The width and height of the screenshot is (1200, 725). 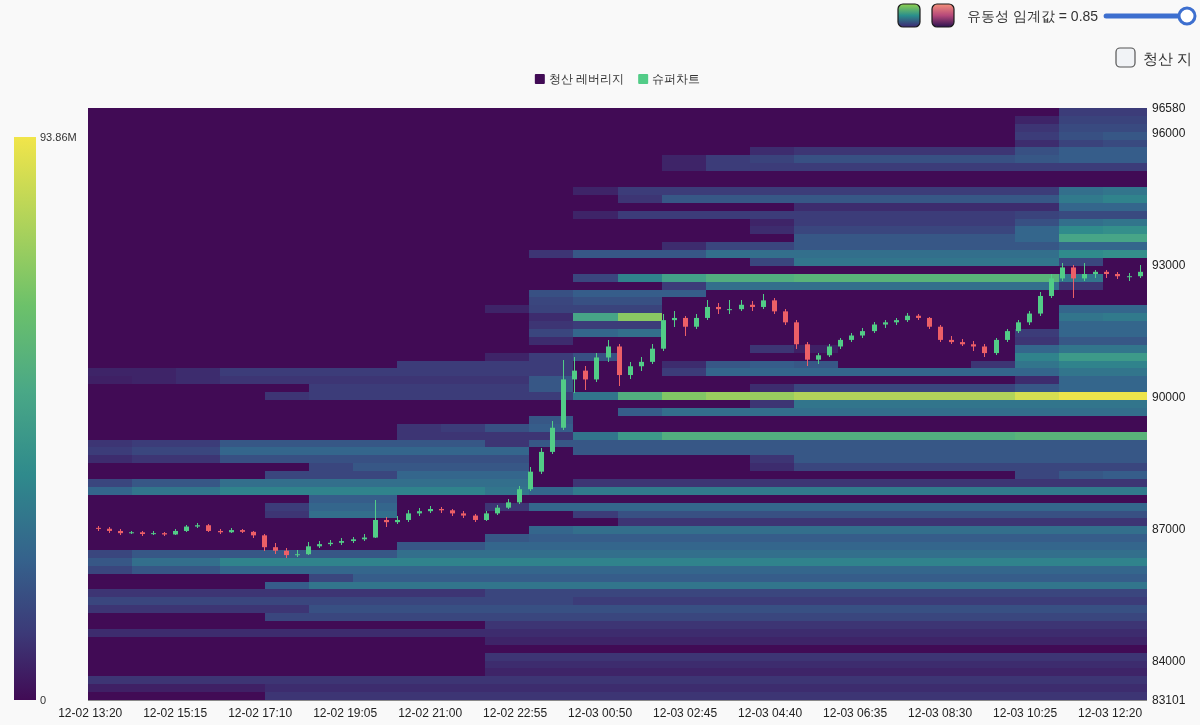 What do you see at coordinates (175, 713) in the screenshot?
I see `x-tick-label: 12-02 15:15` at bounding box center [175, 713].